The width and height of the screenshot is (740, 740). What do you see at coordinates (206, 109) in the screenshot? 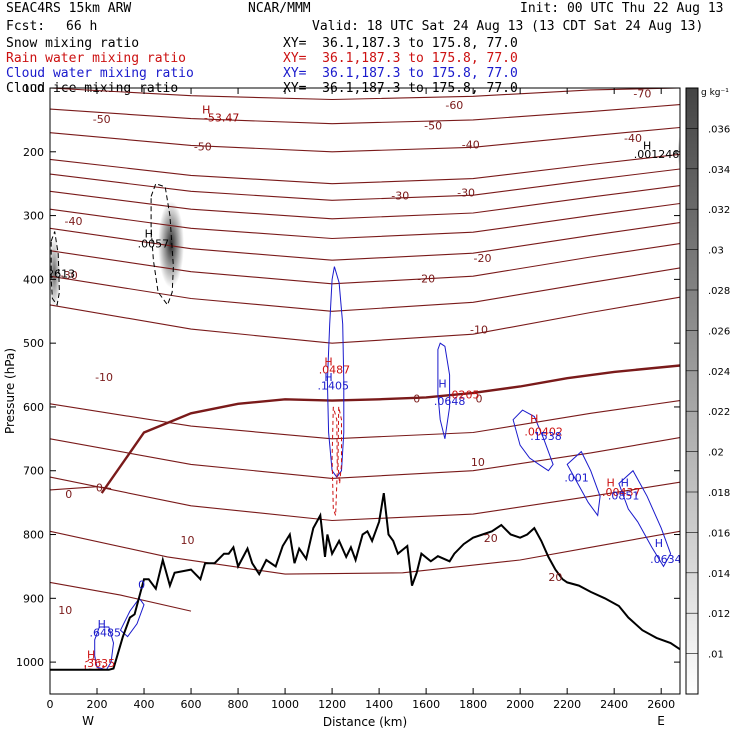
I see `extremum-label-0: H` at bounding box center [206, 109].